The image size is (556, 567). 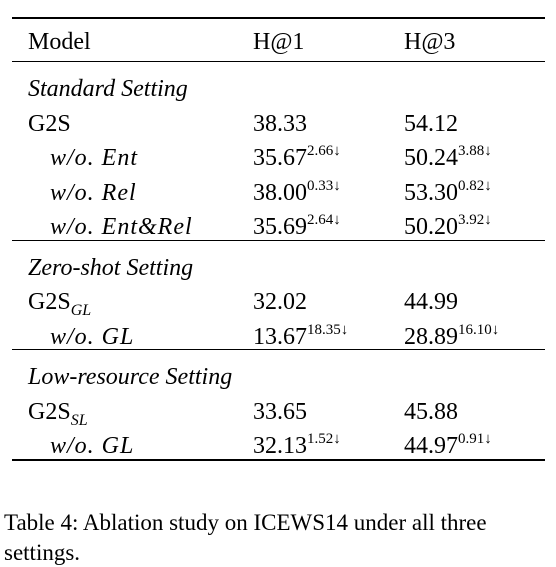 I want to click on model-cell: G2SGL, so click(x=60, y=303).